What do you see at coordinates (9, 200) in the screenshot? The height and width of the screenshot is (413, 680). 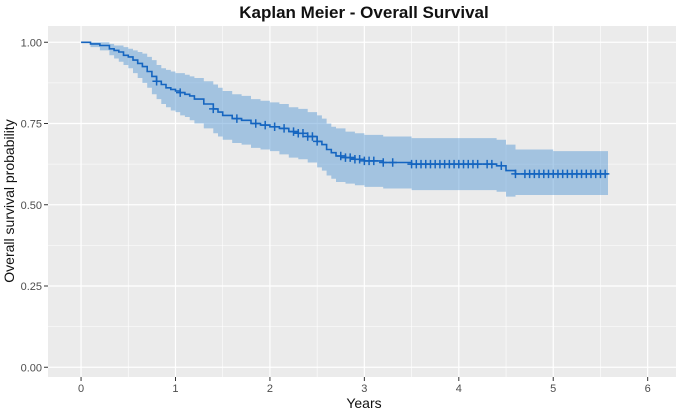 I see `y-axis-title: Overall survival probability` at bounding box center [9, 200].